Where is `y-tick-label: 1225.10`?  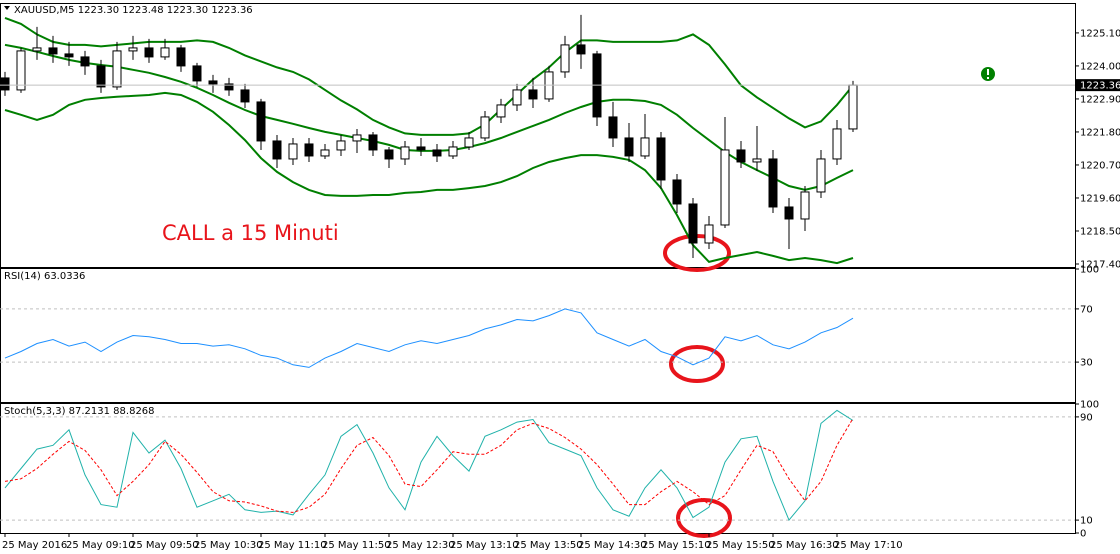 y-tick-label: 1225.10 is located at coordinates (1100, 33).